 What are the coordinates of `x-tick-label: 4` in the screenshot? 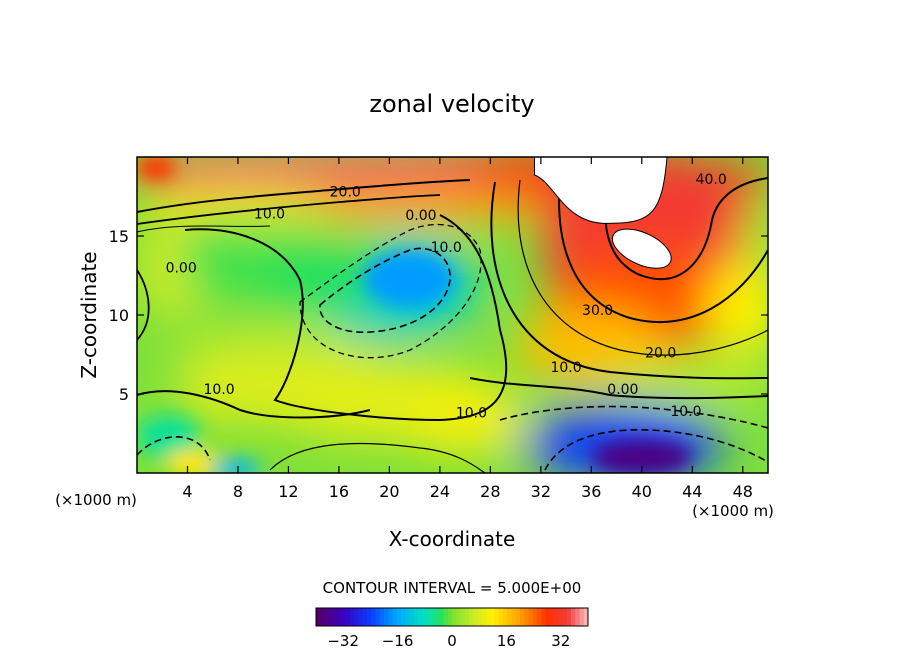 It's located at (187, 491).